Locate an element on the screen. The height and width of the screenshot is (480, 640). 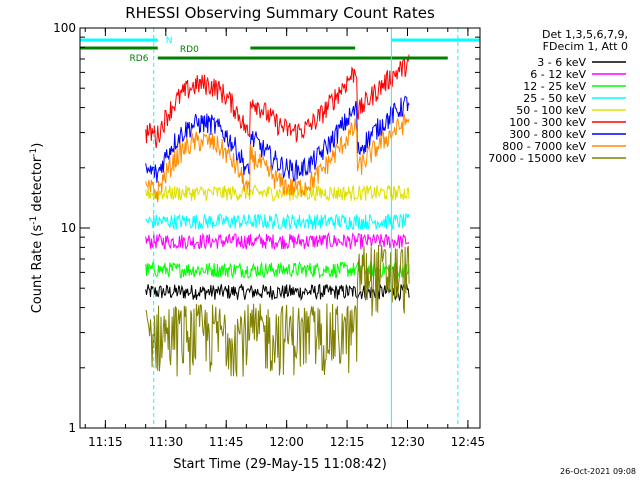
x-tick-label: 12:30 is located at coordinates (407, 442).